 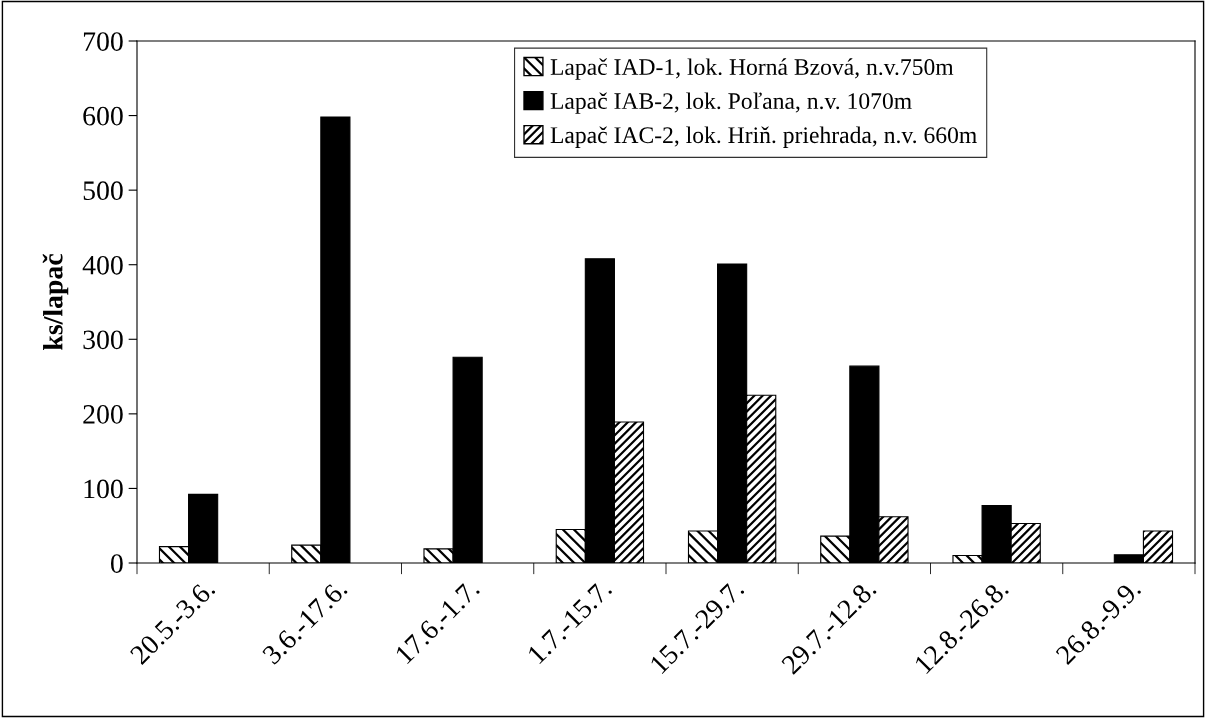 What do you see at coordinates (102, 265) in the screenshot?
I see `y-tick-label: 400` at bounding box center [102, 265].